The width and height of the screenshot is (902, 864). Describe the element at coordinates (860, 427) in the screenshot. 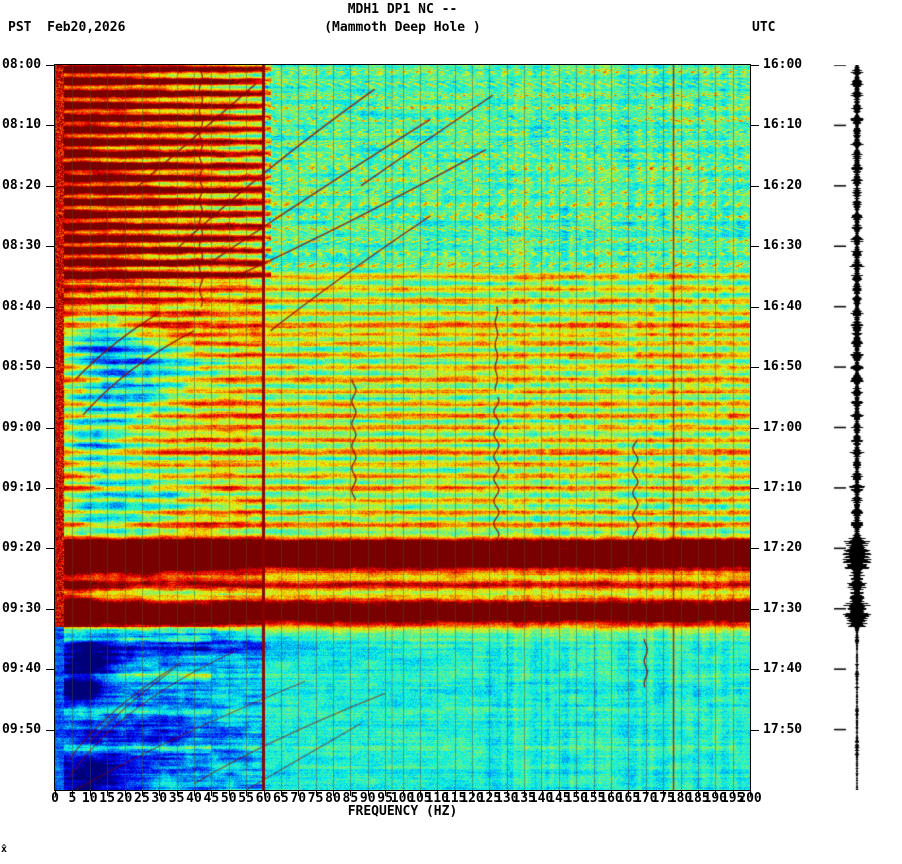

I see `seismogram-trace` at that location.